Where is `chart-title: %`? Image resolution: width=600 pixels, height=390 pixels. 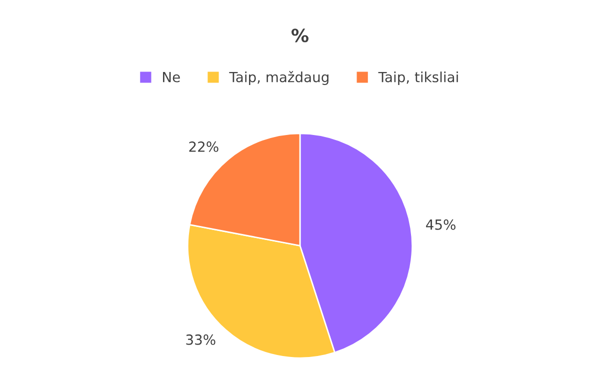
chart-title: % is located at coordinates (300, 35).